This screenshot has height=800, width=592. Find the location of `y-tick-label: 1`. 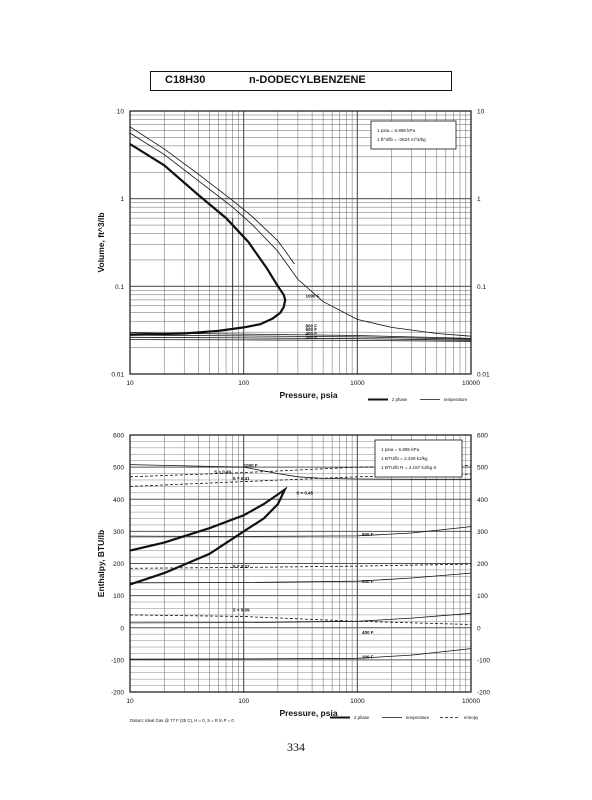

y-tick-label: 1 is located at coordinates (122, 199).